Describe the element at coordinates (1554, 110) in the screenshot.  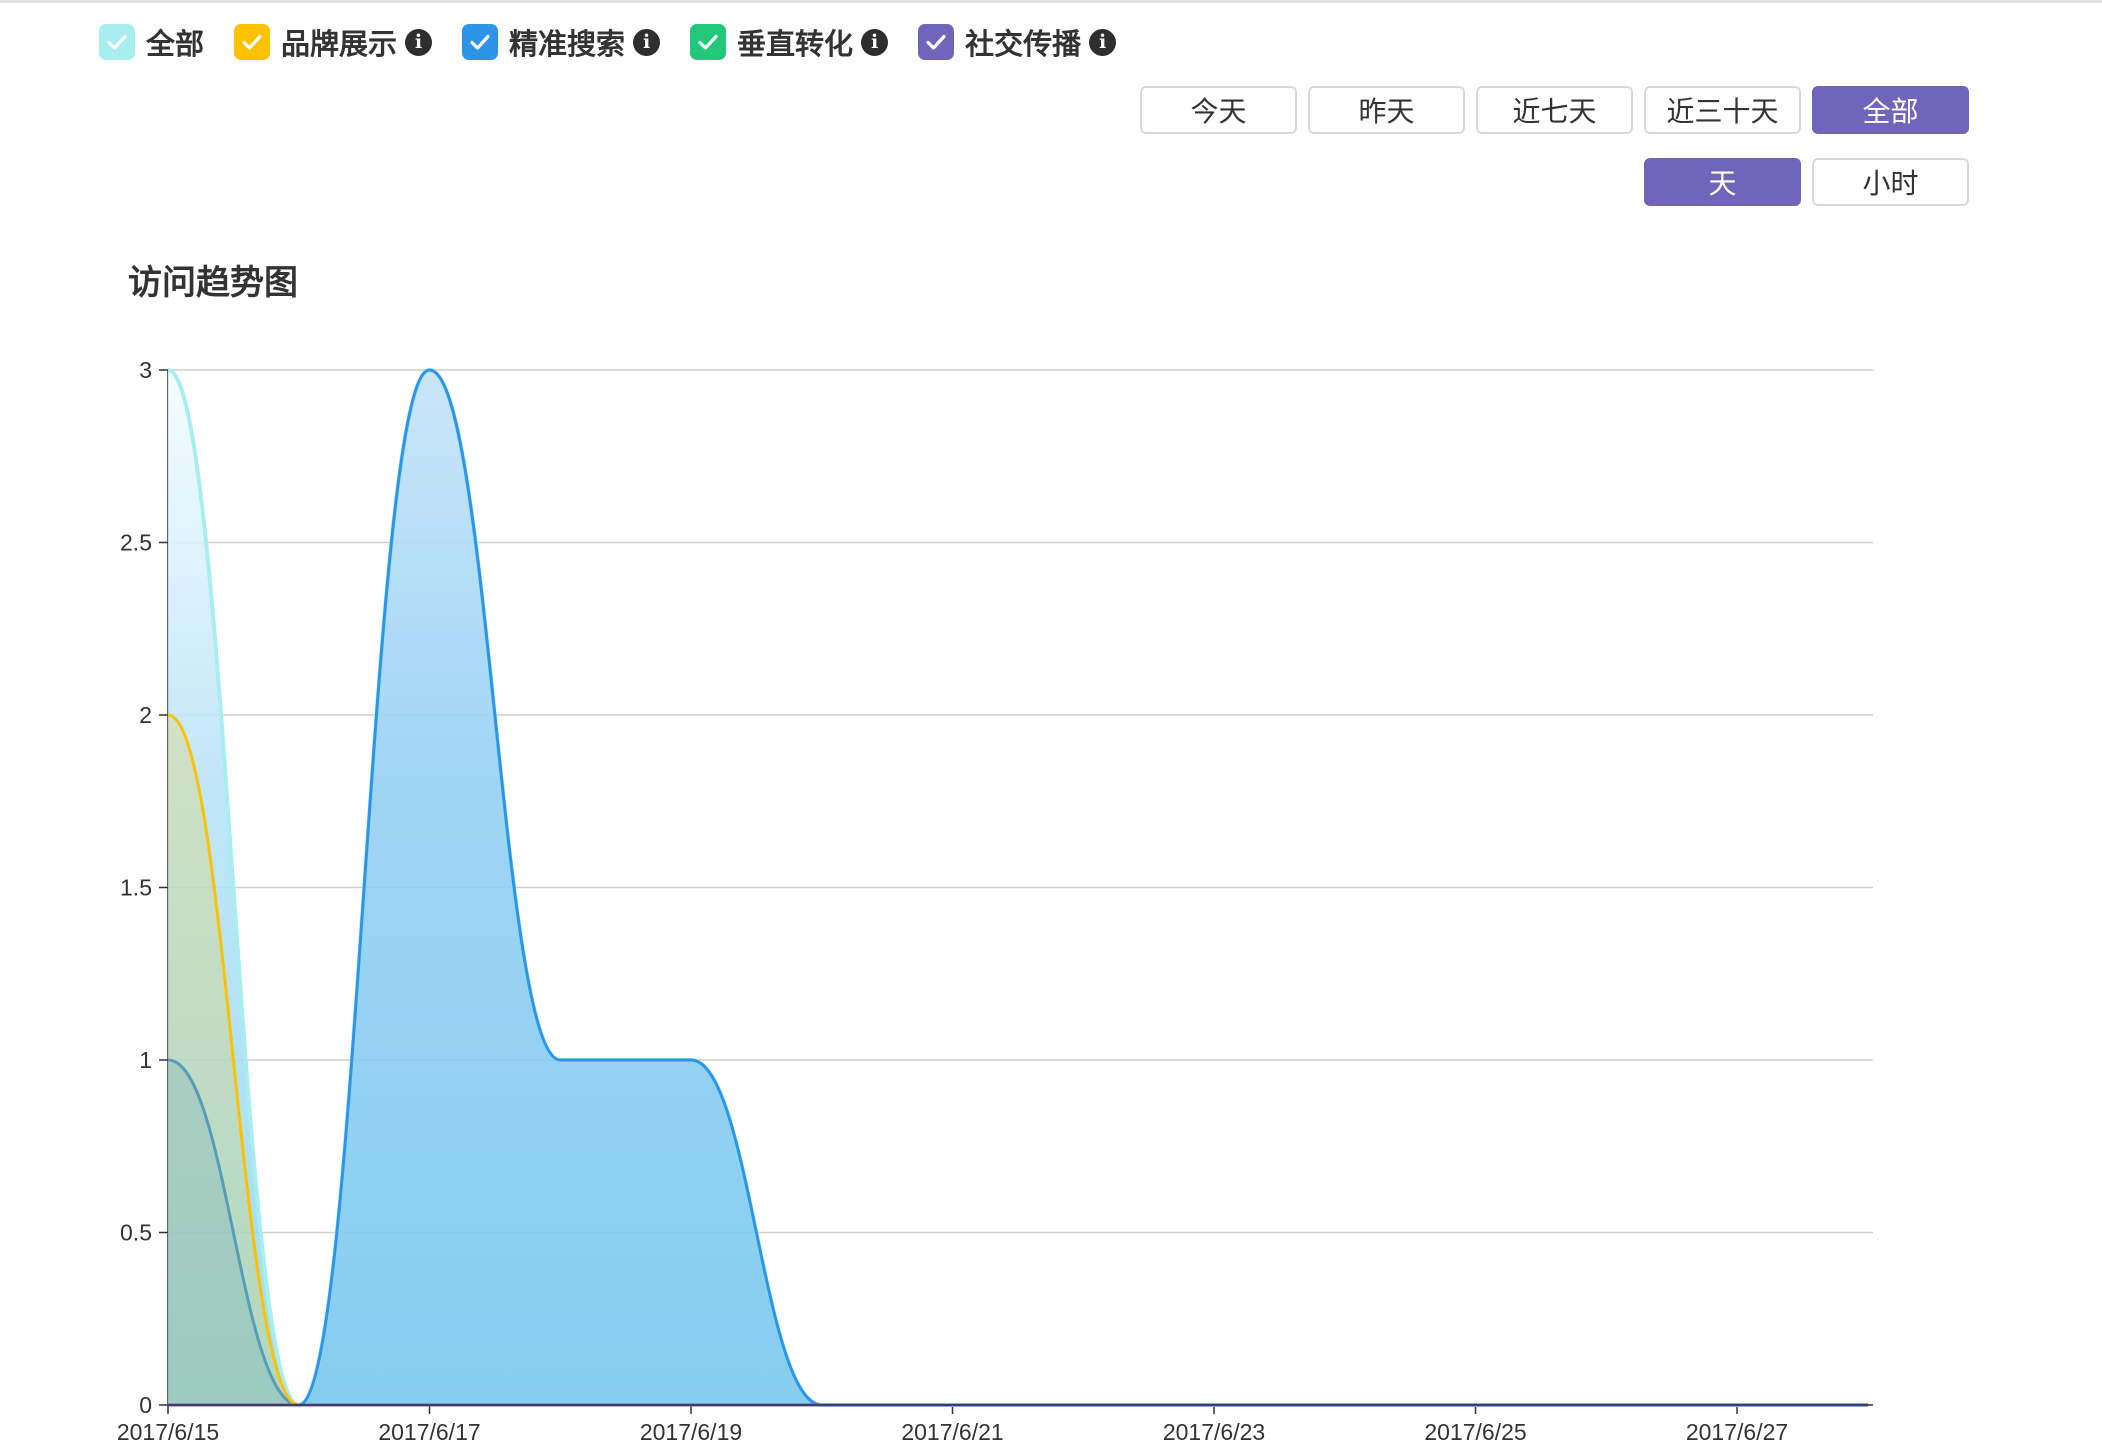
I see `range-button-2: 近七天` at that location.